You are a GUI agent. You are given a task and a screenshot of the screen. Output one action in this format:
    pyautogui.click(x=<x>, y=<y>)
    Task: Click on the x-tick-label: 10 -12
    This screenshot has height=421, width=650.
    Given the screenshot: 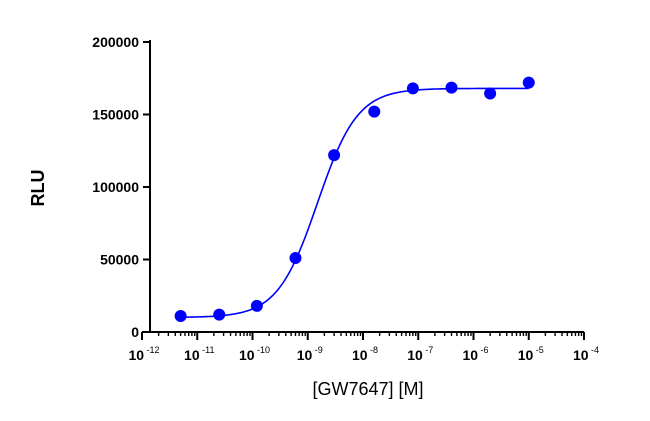 What is the action you would take?
    pyautogui.click(x=143, y=354)
    